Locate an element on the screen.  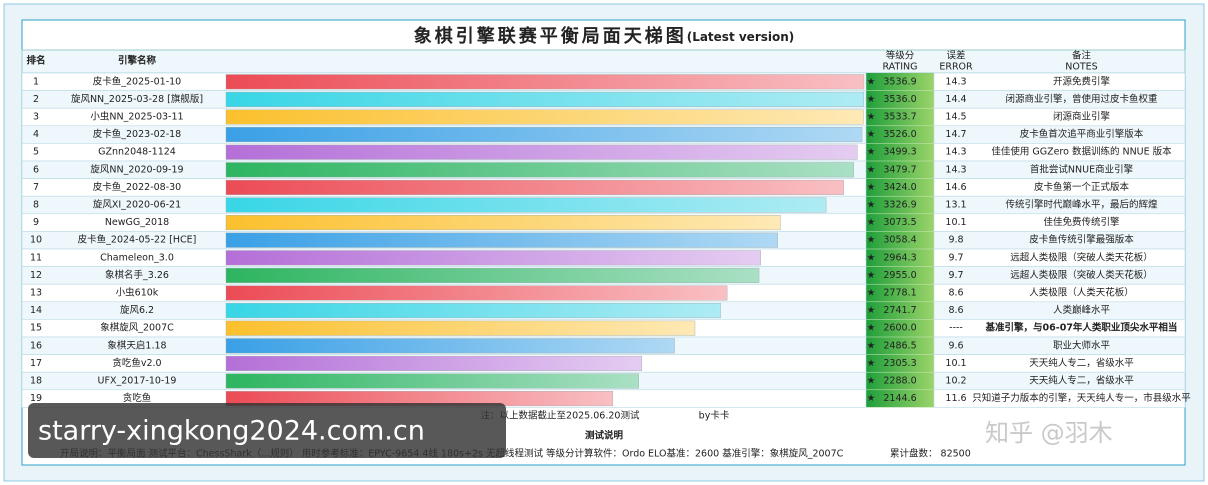
rank: 16 is located at coordinates (36, 345).